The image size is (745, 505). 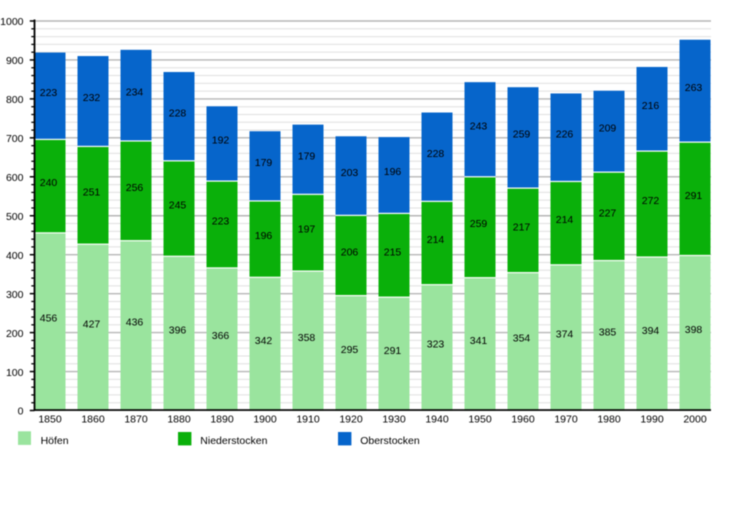 What do you see at coordinates (479, 341) in the screenshot?
I see `svg-text: 341` at bounding box center [479, 341].